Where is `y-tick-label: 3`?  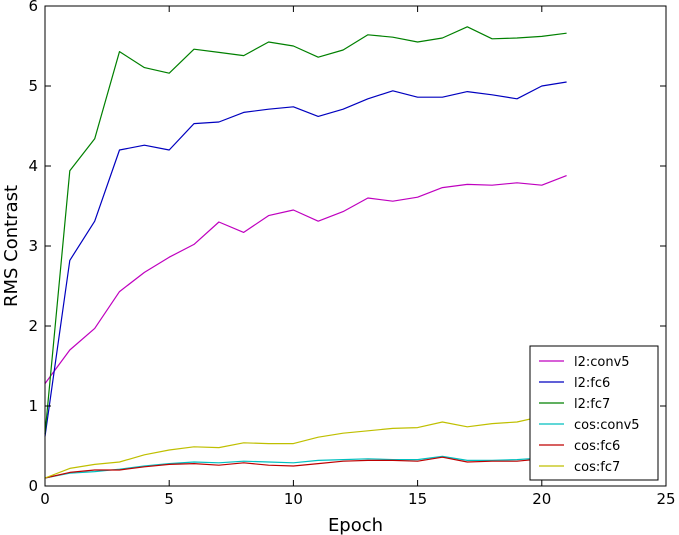 y-tick-label: 3 is located at coordinates (33, 246).